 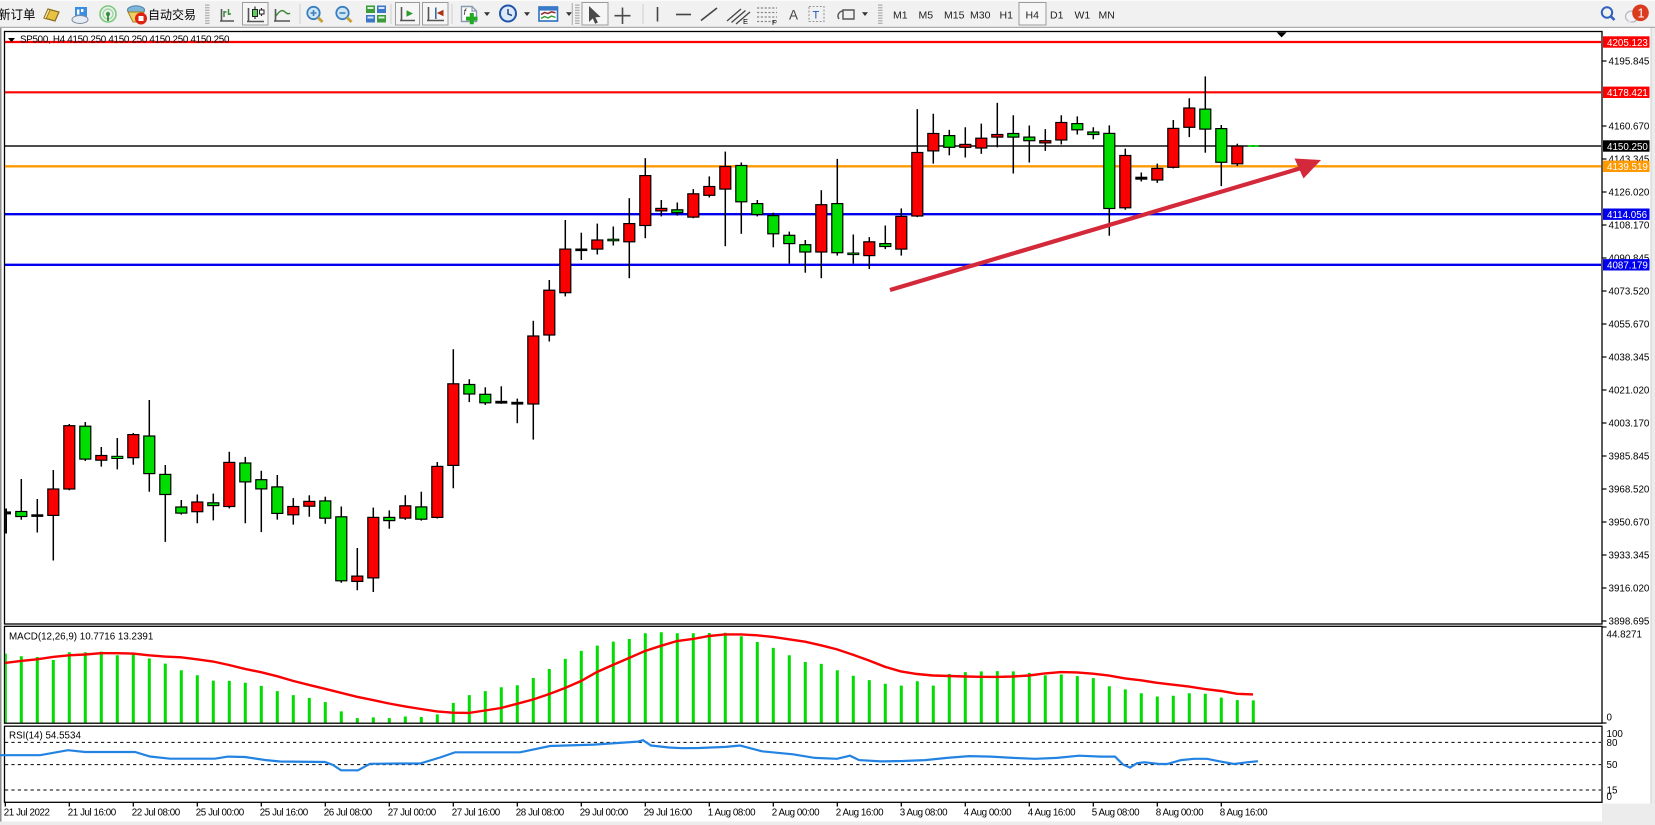 What do you see at coordinates (1629, 127) in the screenshot?
I see `svg-text: 4160.670` at bounding box center [1629, 127].